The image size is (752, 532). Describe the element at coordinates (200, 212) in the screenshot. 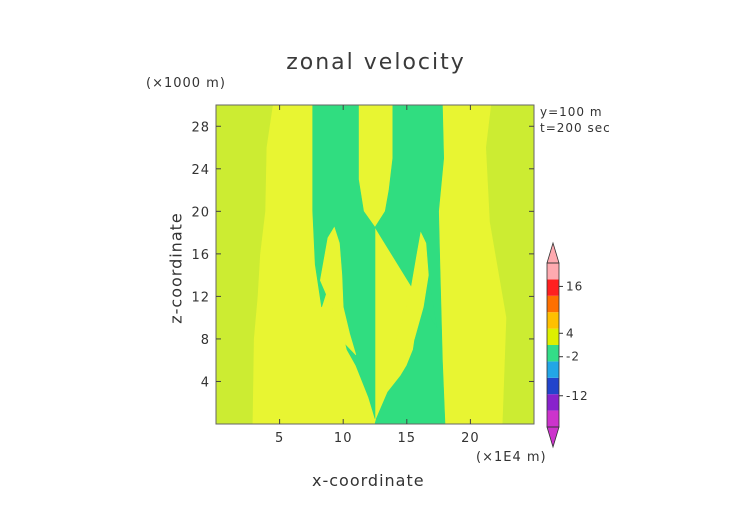

I see `y-tick-label: 20` at that location.